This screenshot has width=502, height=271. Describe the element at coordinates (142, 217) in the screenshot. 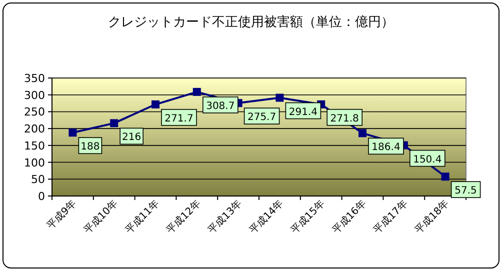

I see `x-tick-label: 平成11年` at that location.